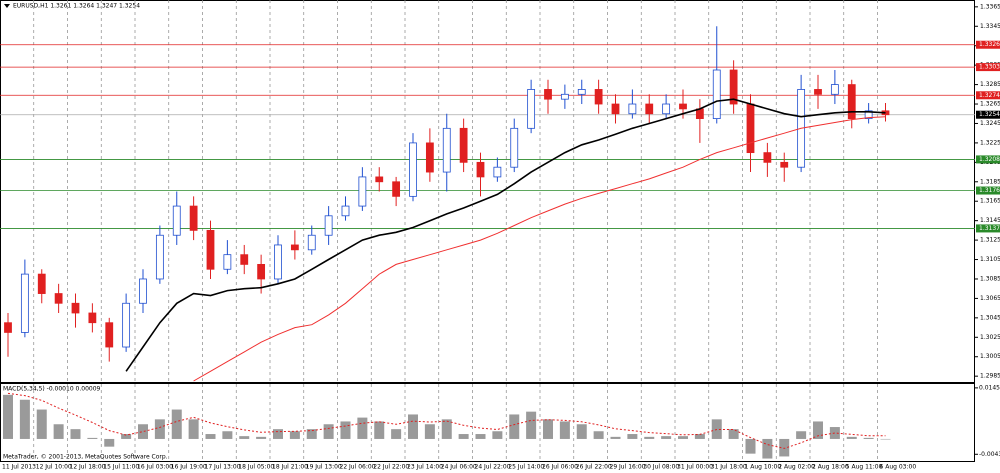  Describe the element at coordinates (989, 190) in the screenshot. I see `level-label: 1.3176` at that location.